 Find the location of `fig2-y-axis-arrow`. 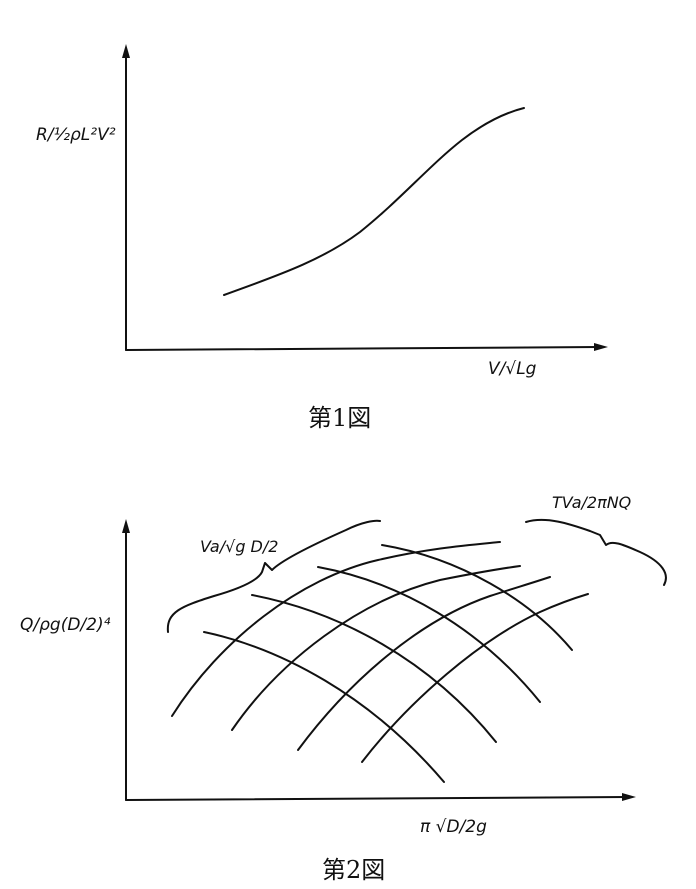

fig2-y-axis-arrow is located at coordinates (126, 526).